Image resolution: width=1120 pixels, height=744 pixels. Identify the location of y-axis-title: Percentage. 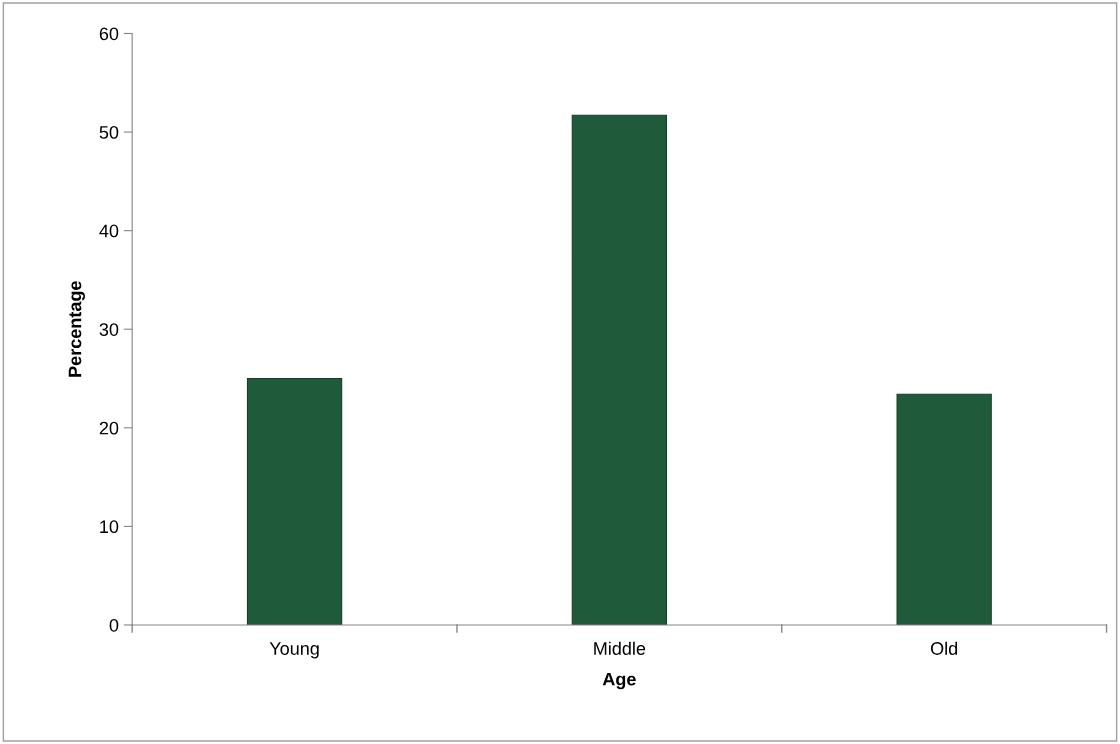
(76, 329).